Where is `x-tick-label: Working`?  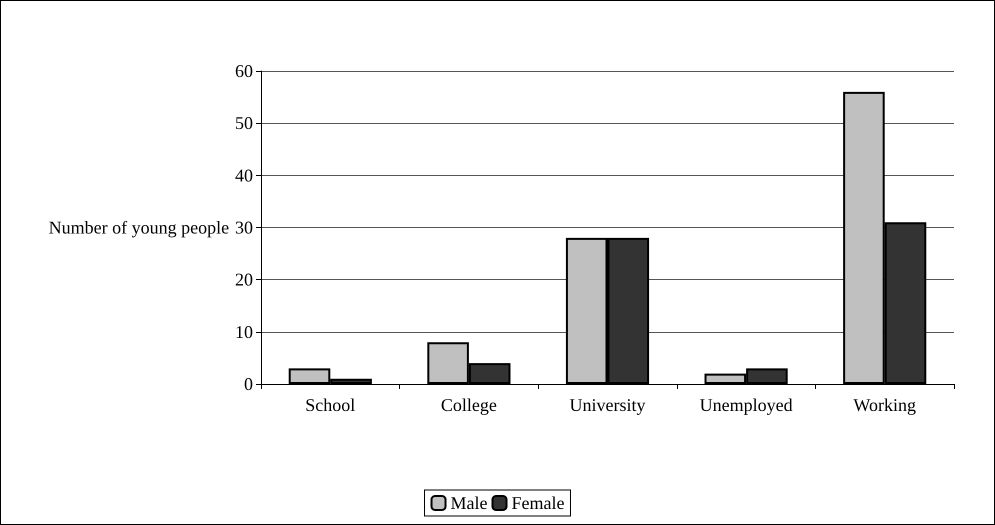
x-tick-label: Working is located at coordinates (884, 405).